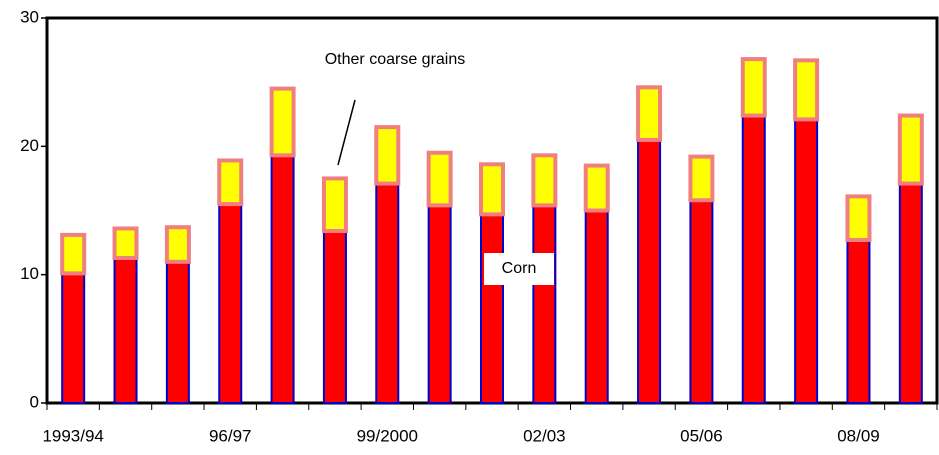  I want to click on y-tick-label: 0, so click(34, 401).